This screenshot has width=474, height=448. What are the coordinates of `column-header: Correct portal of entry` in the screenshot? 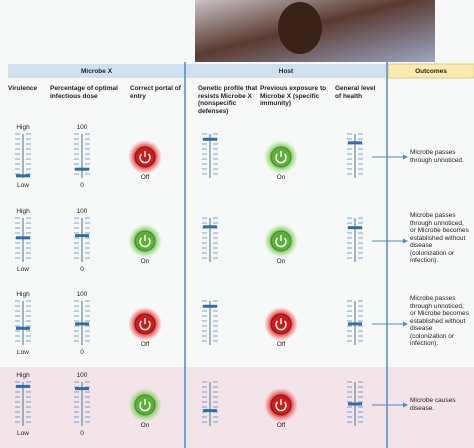 It's located at (155, 92).